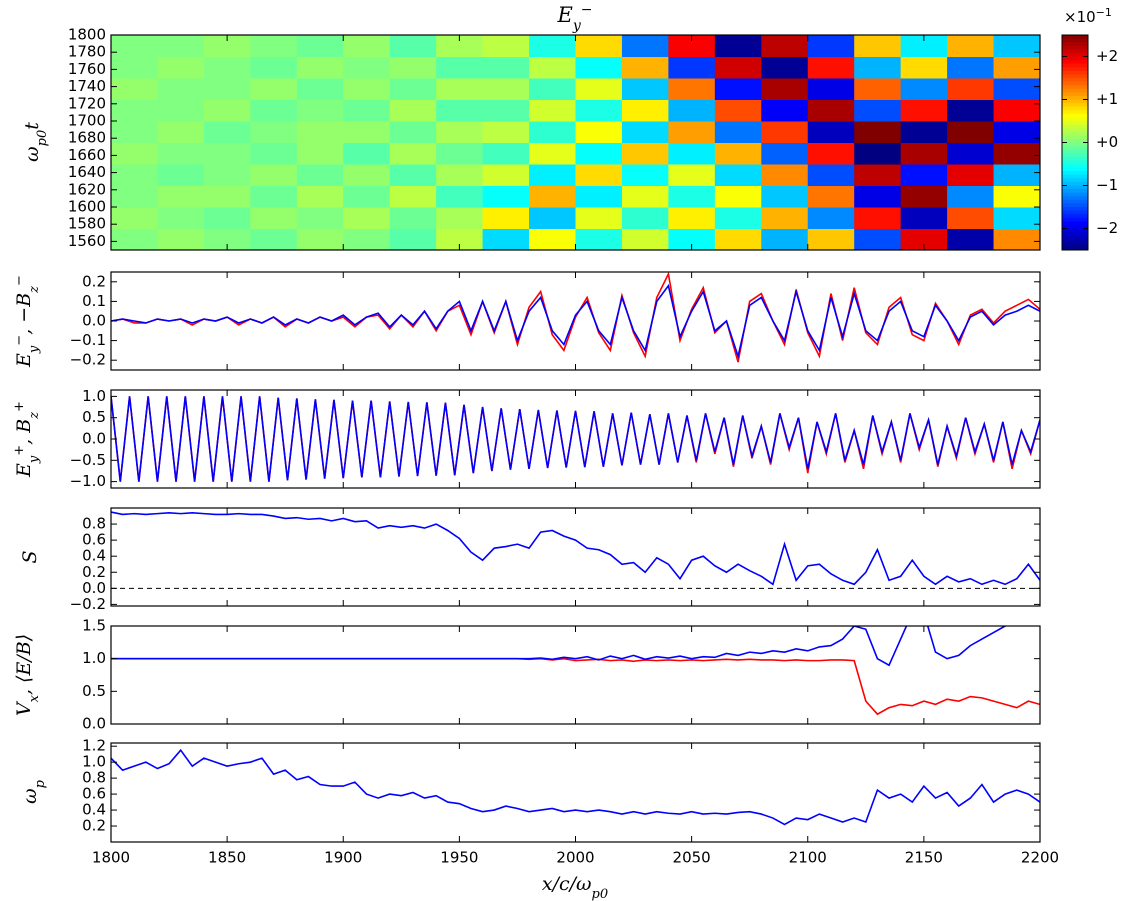 The image size is (1128, 901). Describe the element at coordinates (924, 858) in the screenshot. I see `x-tick-label: 2150` at that location.